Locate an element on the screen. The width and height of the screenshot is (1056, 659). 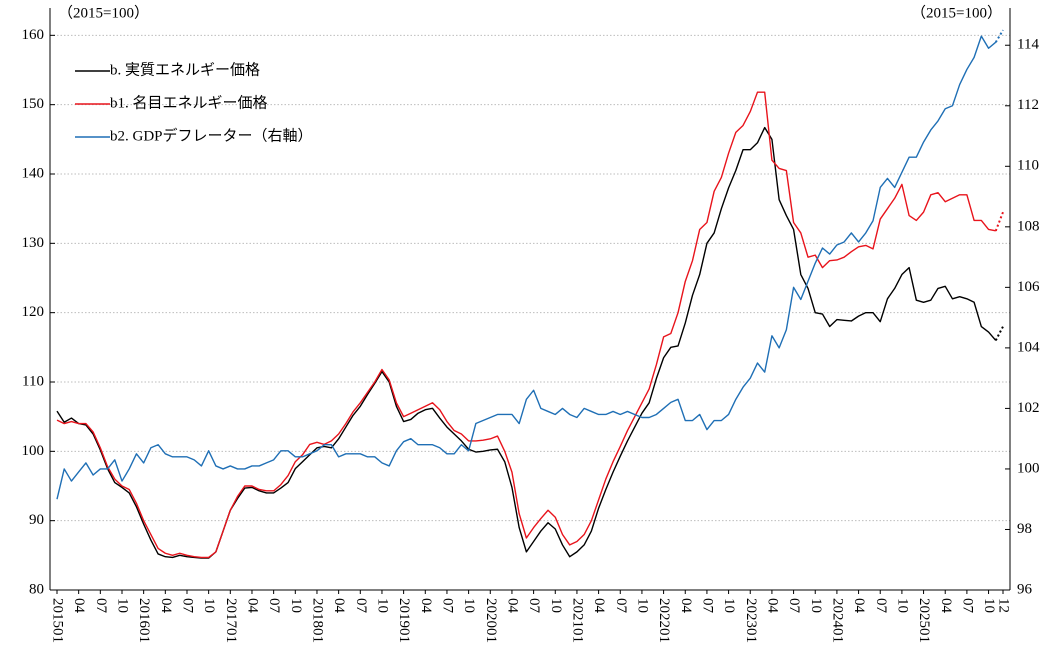
y2-unit-label: （2015=100） is located at coordinates (956, 12).